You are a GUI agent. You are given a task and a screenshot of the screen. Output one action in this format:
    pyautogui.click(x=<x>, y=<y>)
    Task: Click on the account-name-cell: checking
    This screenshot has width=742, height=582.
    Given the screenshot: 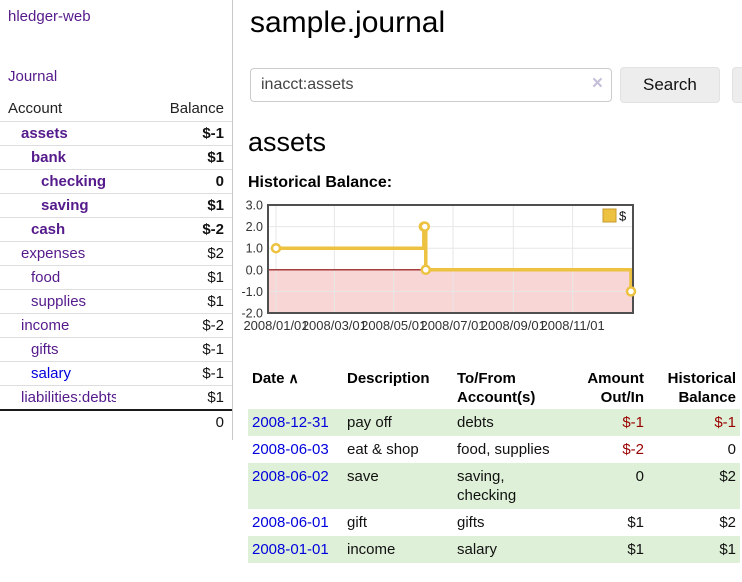 What is the action you would take?
    pyautogui.click(x=58, y=181)
    